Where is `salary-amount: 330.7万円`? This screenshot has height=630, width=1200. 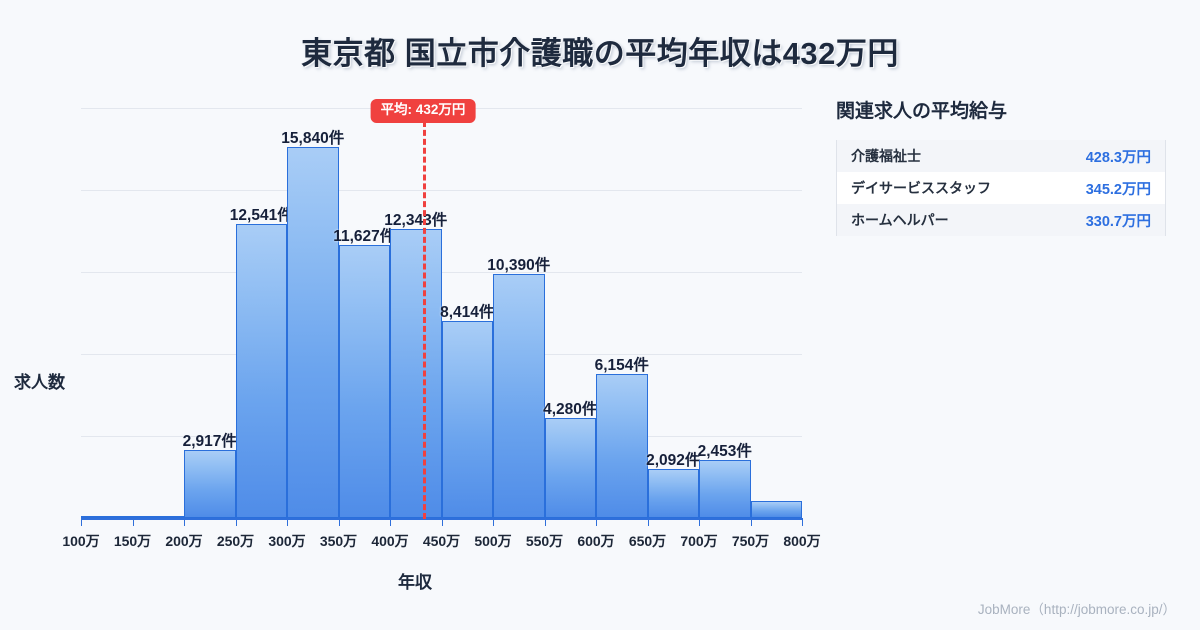
salary-amount: 330.7万円 is located at coordinates (1118, 221).